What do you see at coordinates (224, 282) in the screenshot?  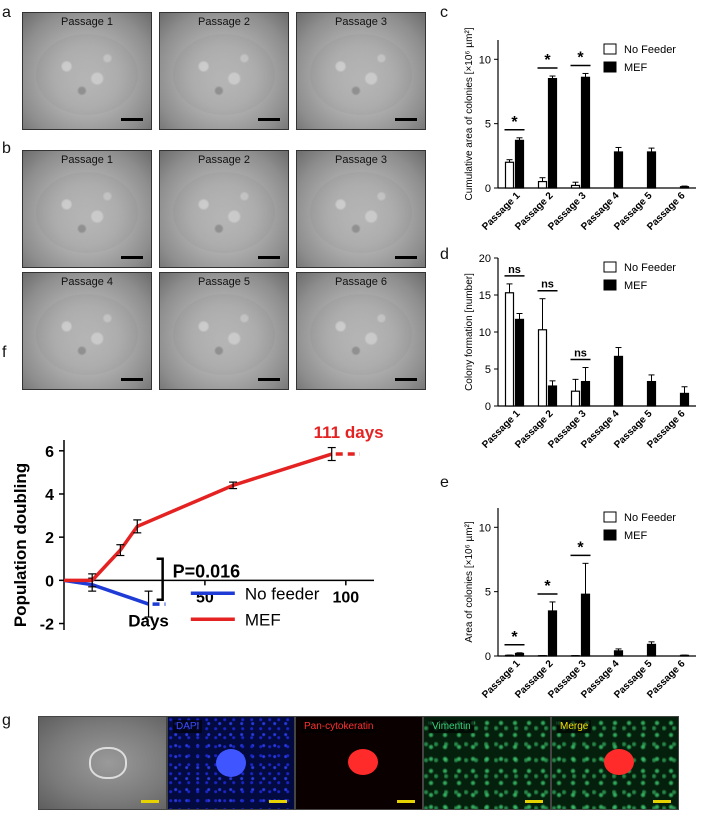 I see `image-caption: Passage 5` at bounding box center [224, 282].